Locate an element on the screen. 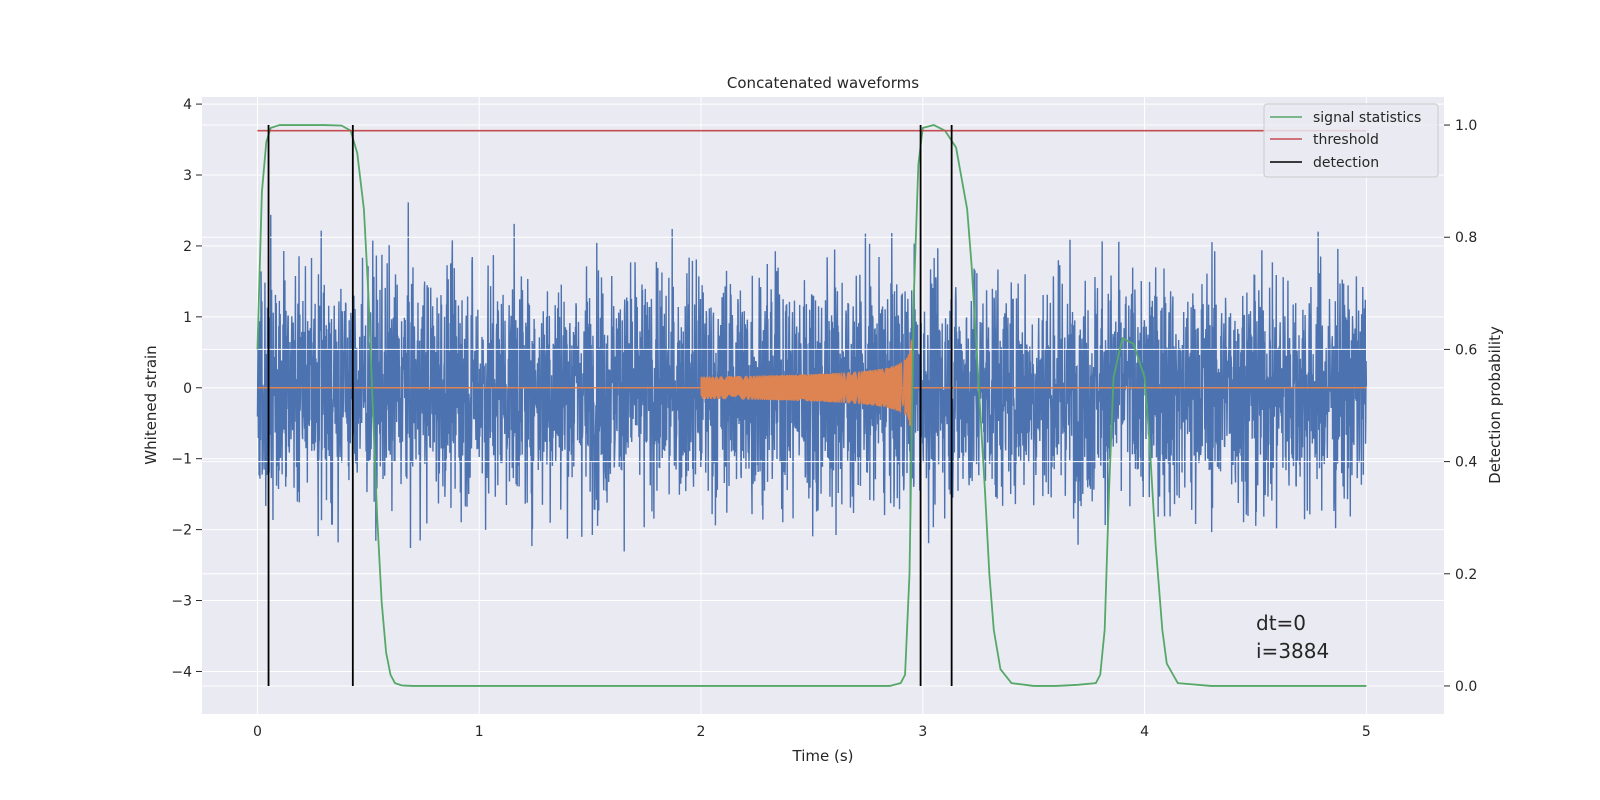 Image resolution: width=1600 pixels, height=800 pixels. y-axis-label: Whitened strain is located at coordinates (151, 404).